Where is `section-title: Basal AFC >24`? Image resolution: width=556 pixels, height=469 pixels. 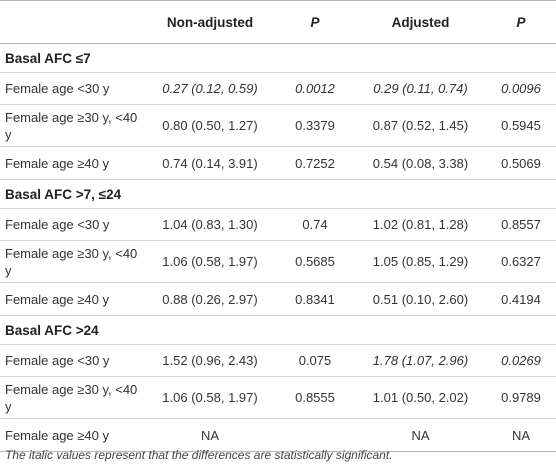
section-title: Basal AFC >24 is located at coordinates (278, 330).